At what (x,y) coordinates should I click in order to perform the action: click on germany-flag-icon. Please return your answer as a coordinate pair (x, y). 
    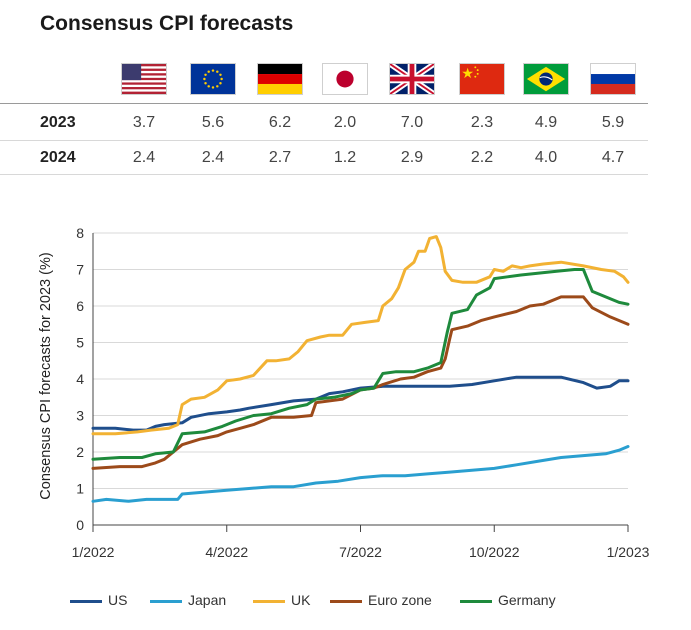
    Looking at the image, I should click on (280, 79).